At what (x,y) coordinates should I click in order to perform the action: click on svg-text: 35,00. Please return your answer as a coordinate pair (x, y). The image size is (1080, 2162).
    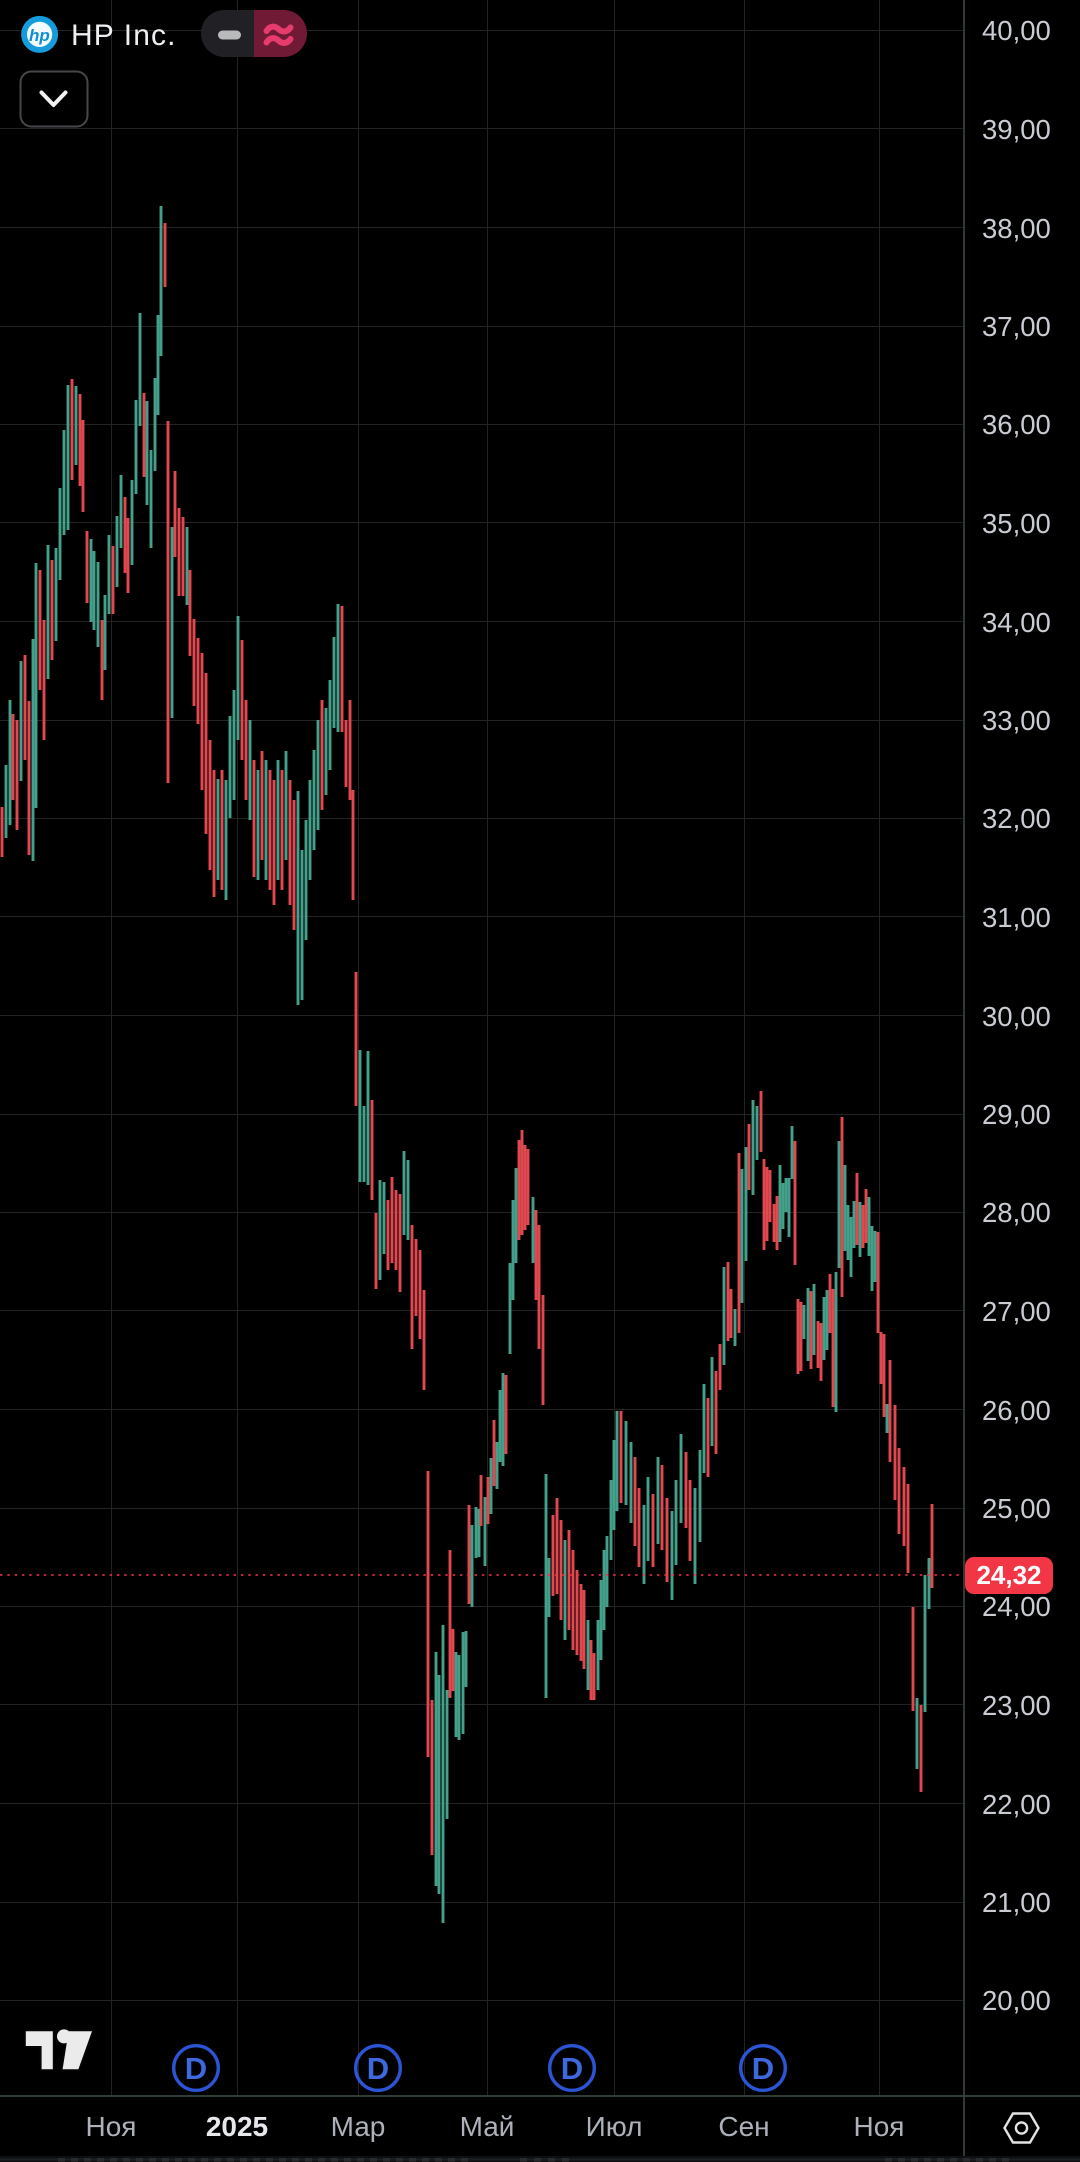
    Looking at the image, I should click on (1016, 523).